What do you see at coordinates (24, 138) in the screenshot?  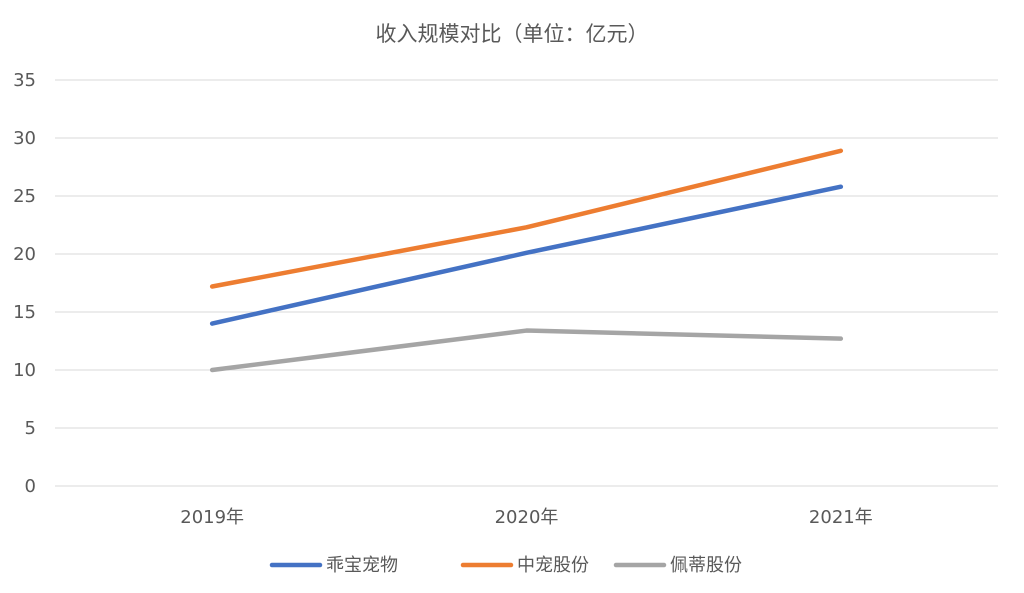 I see `y-tick-label: 30` at bounding box center [24, 138].